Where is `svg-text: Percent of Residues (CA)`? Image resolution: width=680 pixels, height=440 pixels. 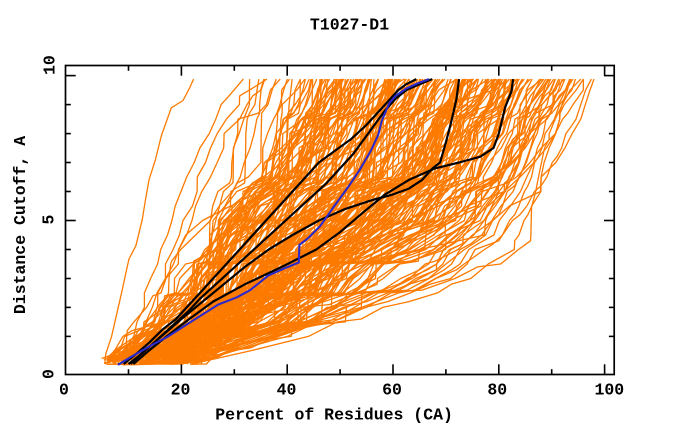
svg-text: Percent of Residues (CA) is located at coordinates (334, 415).